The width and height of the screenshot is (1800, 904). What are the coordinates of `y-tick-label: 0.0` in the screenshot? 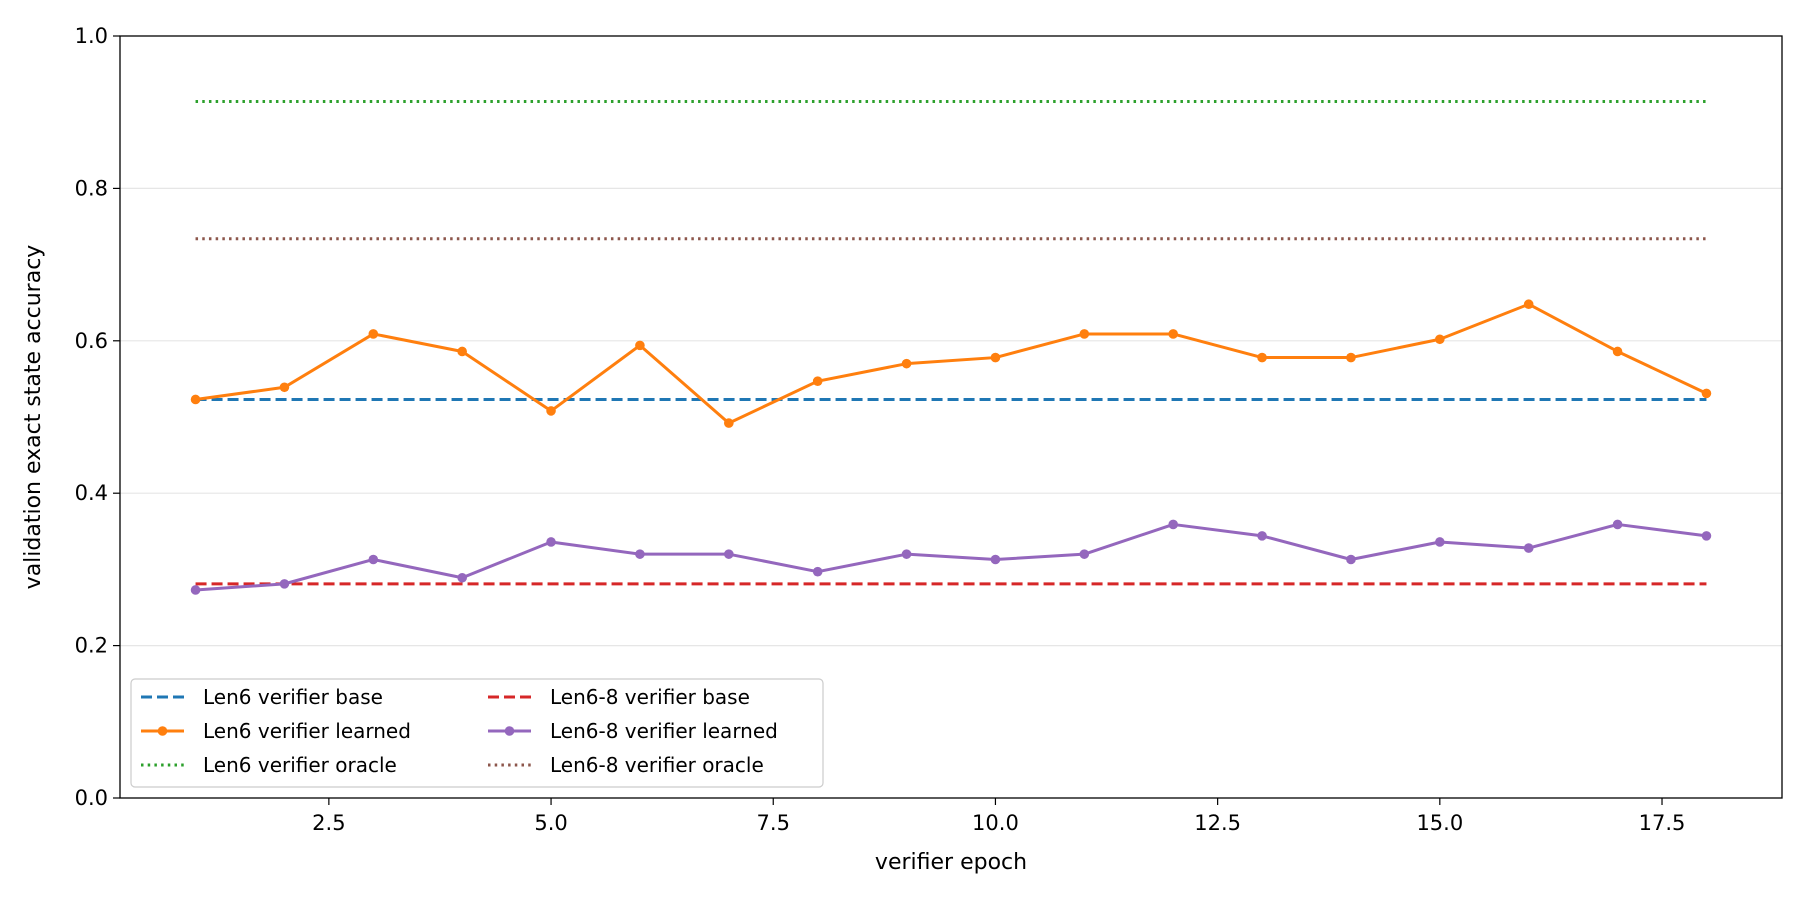 It's located at (91, 798).